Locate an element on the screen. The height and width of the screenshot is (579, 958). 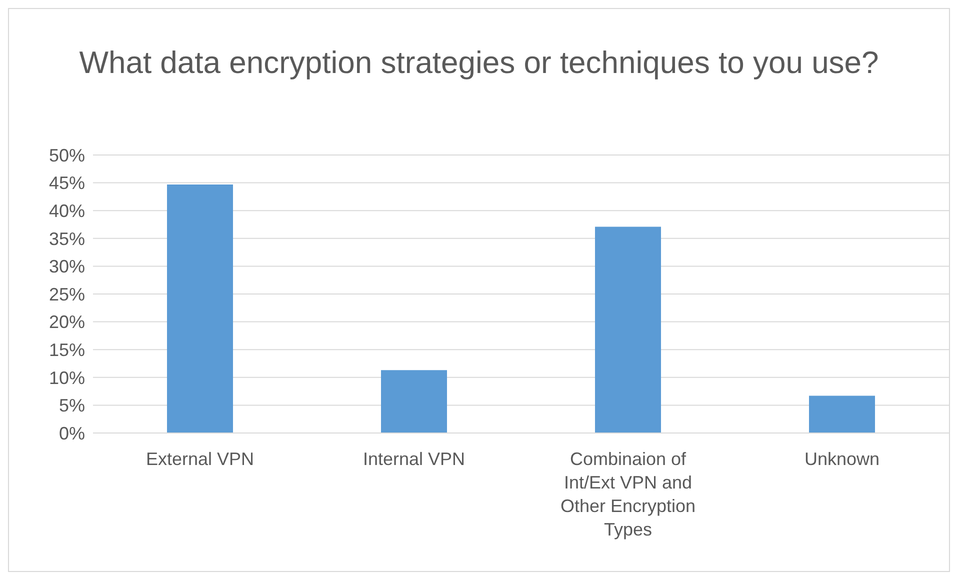
y-tick-label: 5% is located at coordinates (71, 406).